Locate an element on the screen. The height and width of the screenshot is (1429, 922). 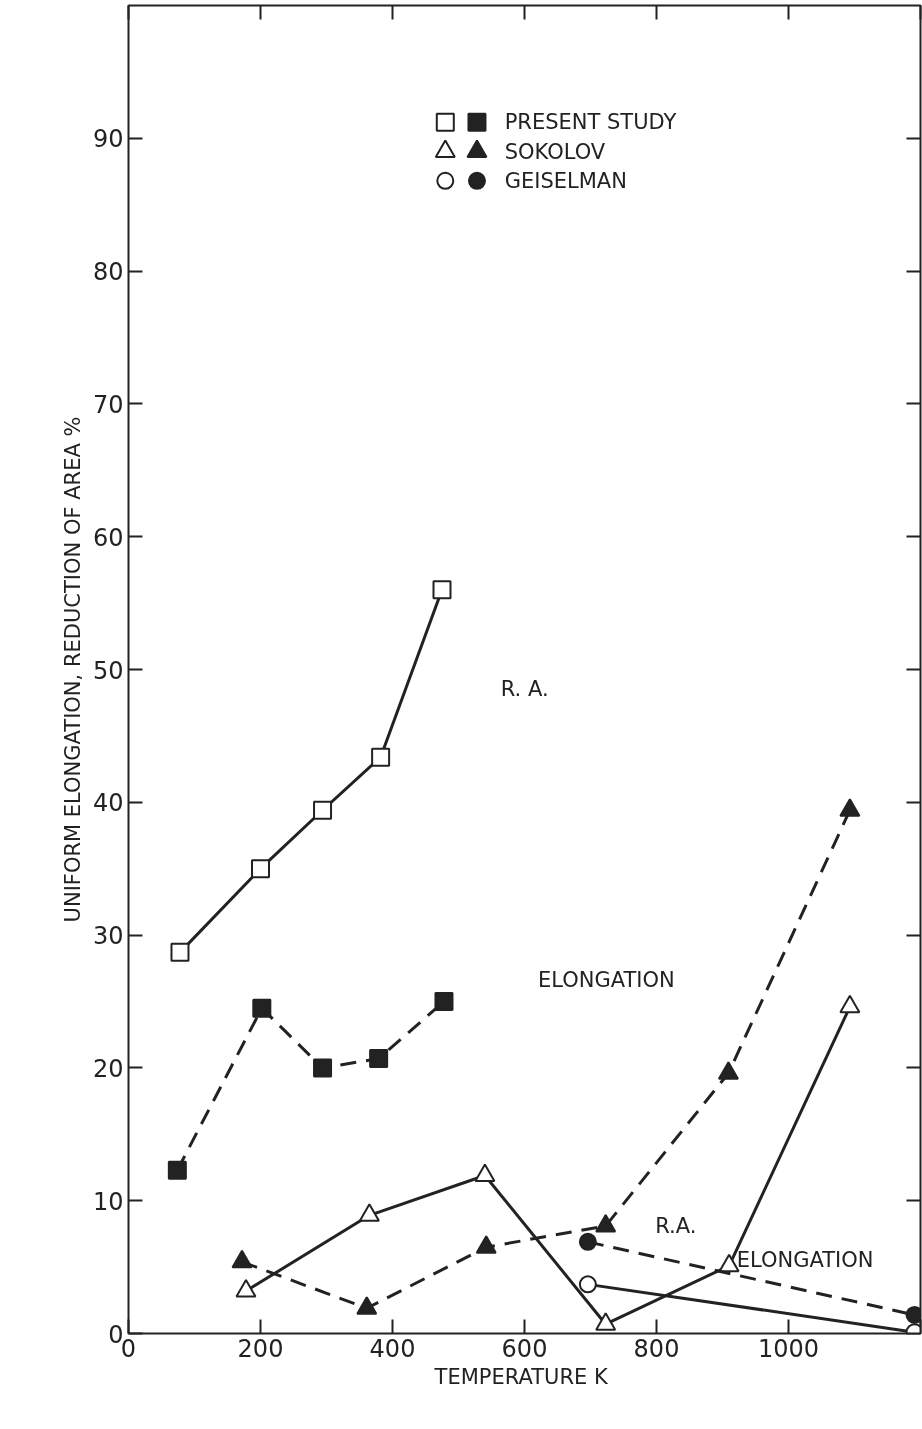
y-tick-label: 50 is located at coordinates (108, 670).